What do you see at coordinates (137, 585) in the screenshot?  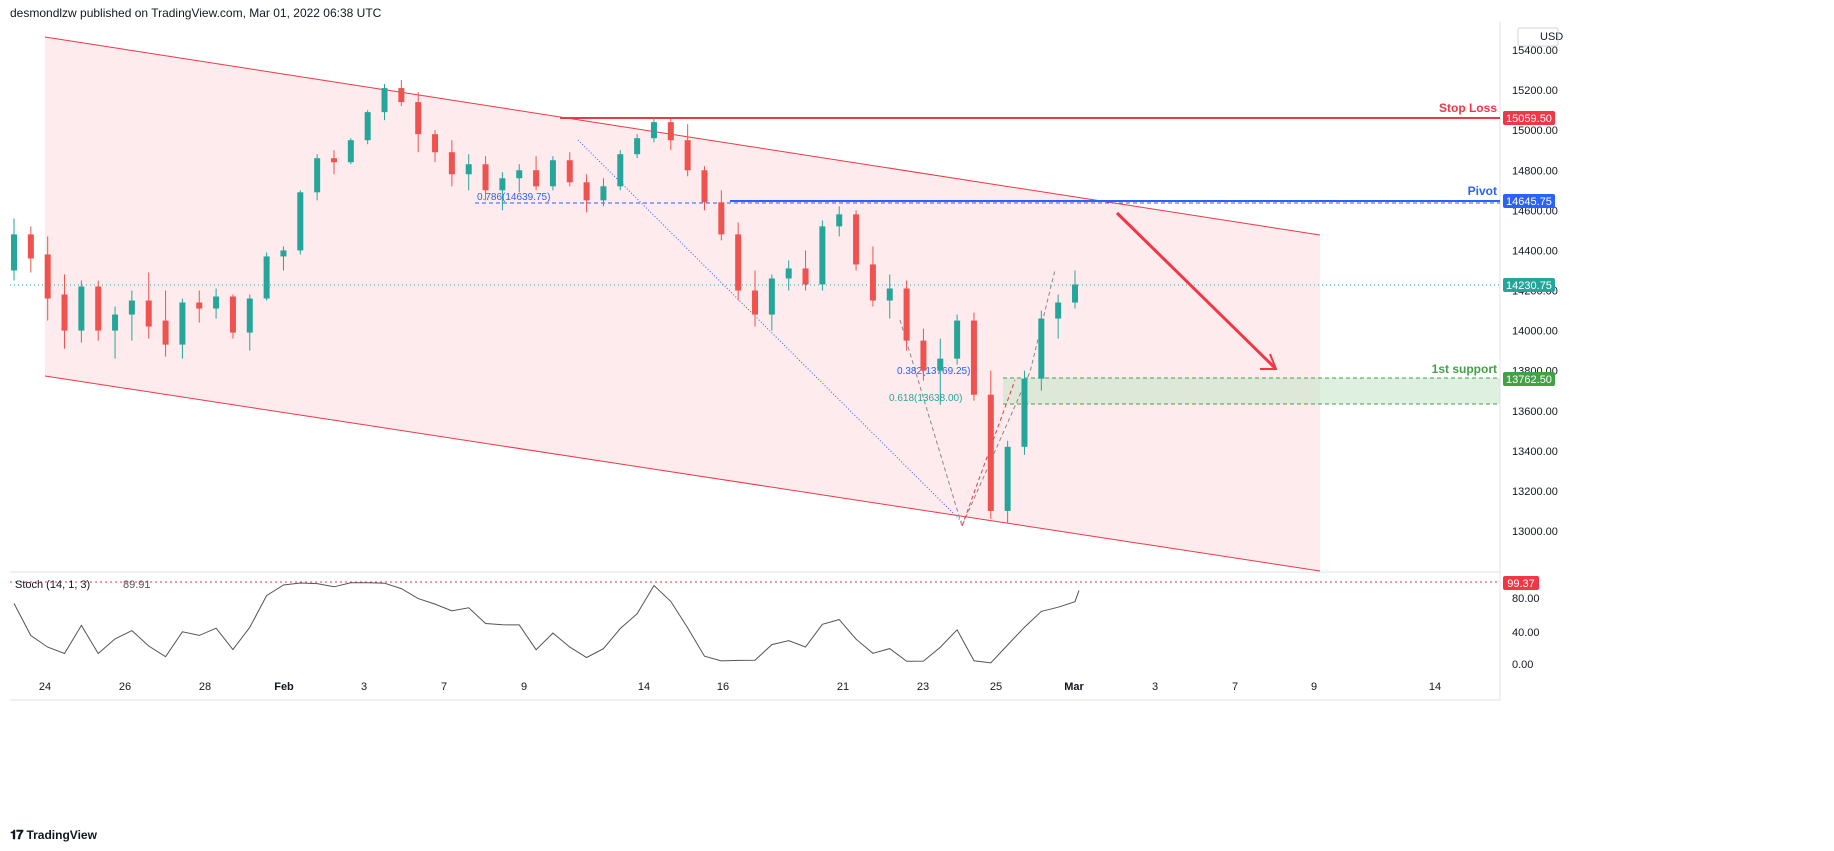 I see `stoch-value: 89.91` at bounding box center [137, 585].